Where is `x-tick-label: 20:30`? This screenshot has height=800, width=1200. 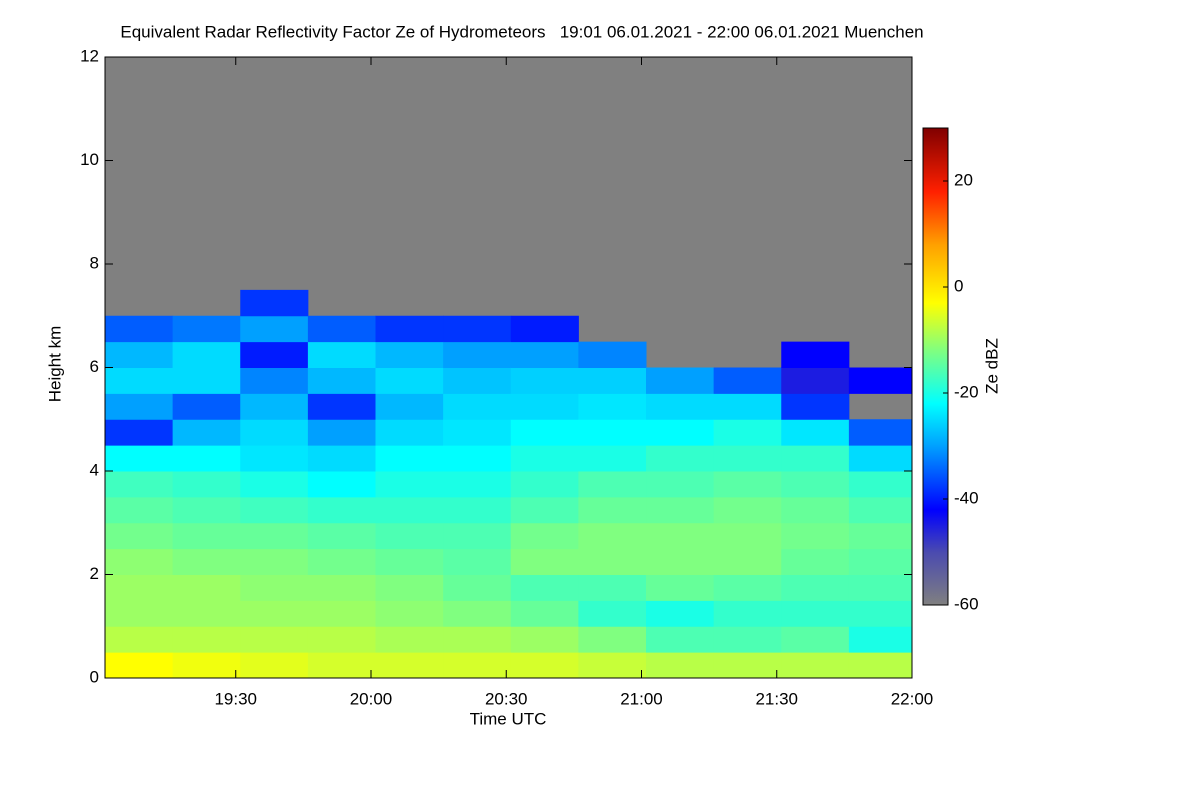 x-tick-label: 20:30 is located at coordinates (506, 698).